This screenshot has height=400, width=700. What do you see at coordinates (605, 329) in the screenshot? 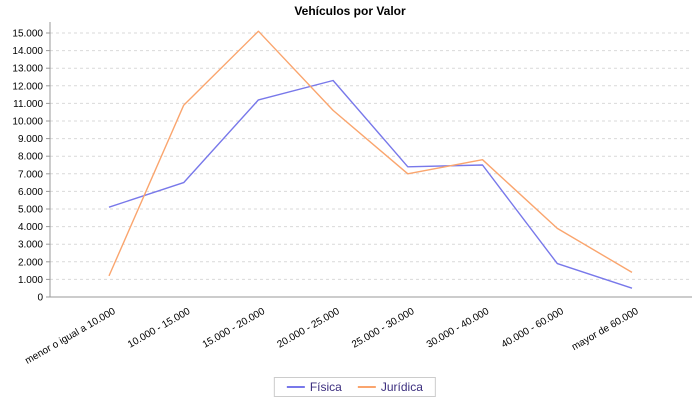
I see `x-category-label: mayor de 60.000` at bounding box center [605, 329].